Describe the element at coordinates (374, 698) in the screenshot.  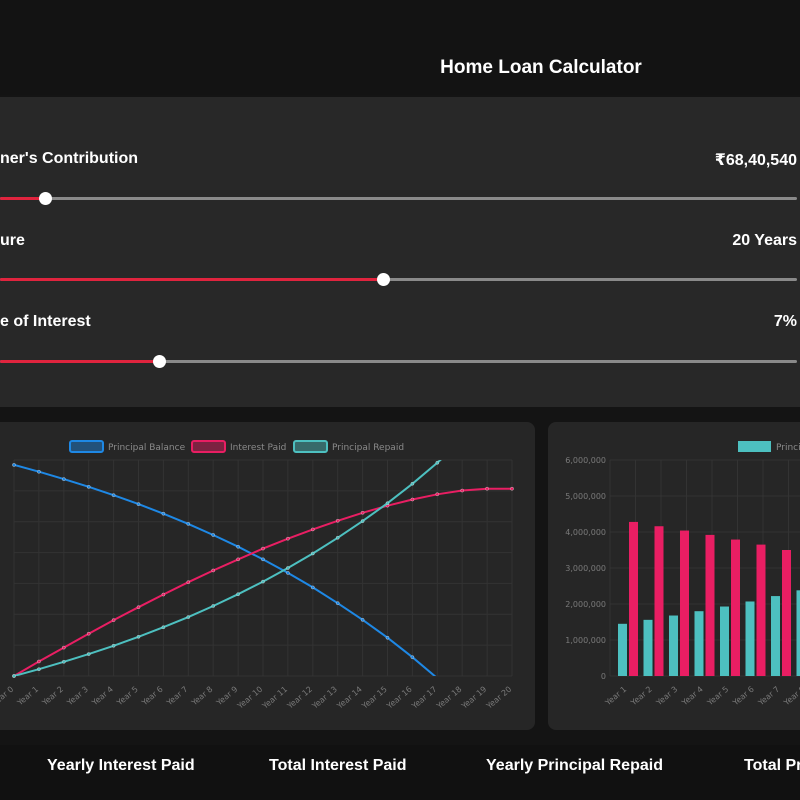
I see `x-tick-label: Year 15` at that location.